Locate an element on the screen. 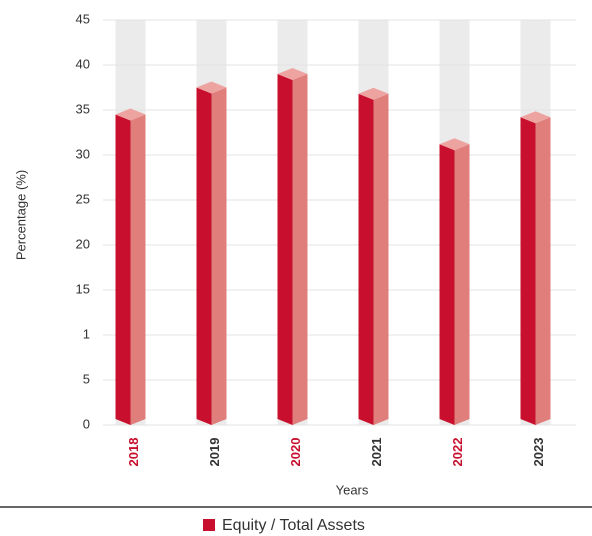 This screenshot has height=536, width=592. y-tick-label: 40 is located at coordinates (83, 63).